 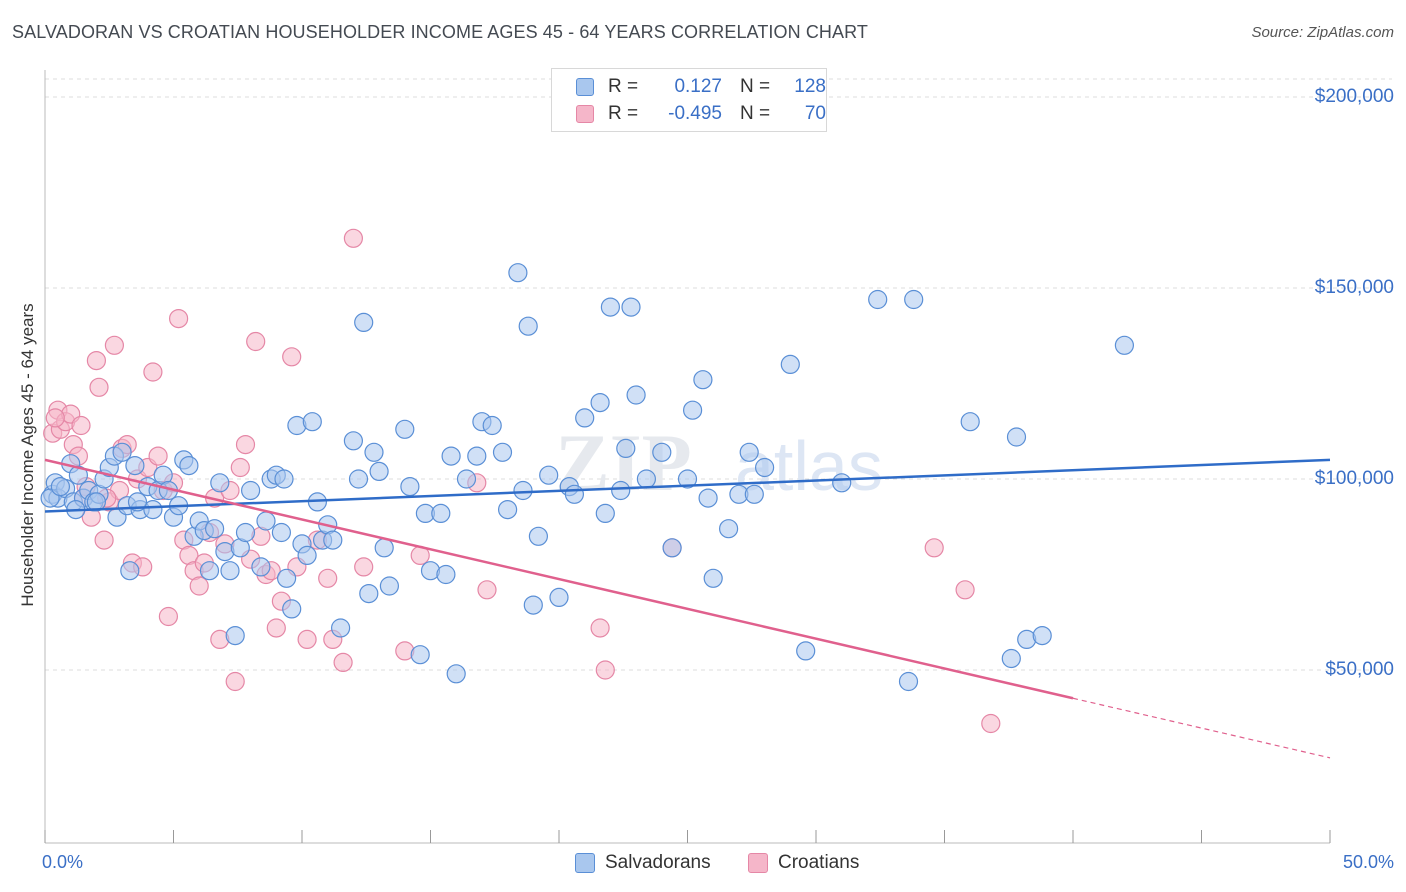 I want to click on croatians-trend-line-extension, so click(x=1201, y=728).